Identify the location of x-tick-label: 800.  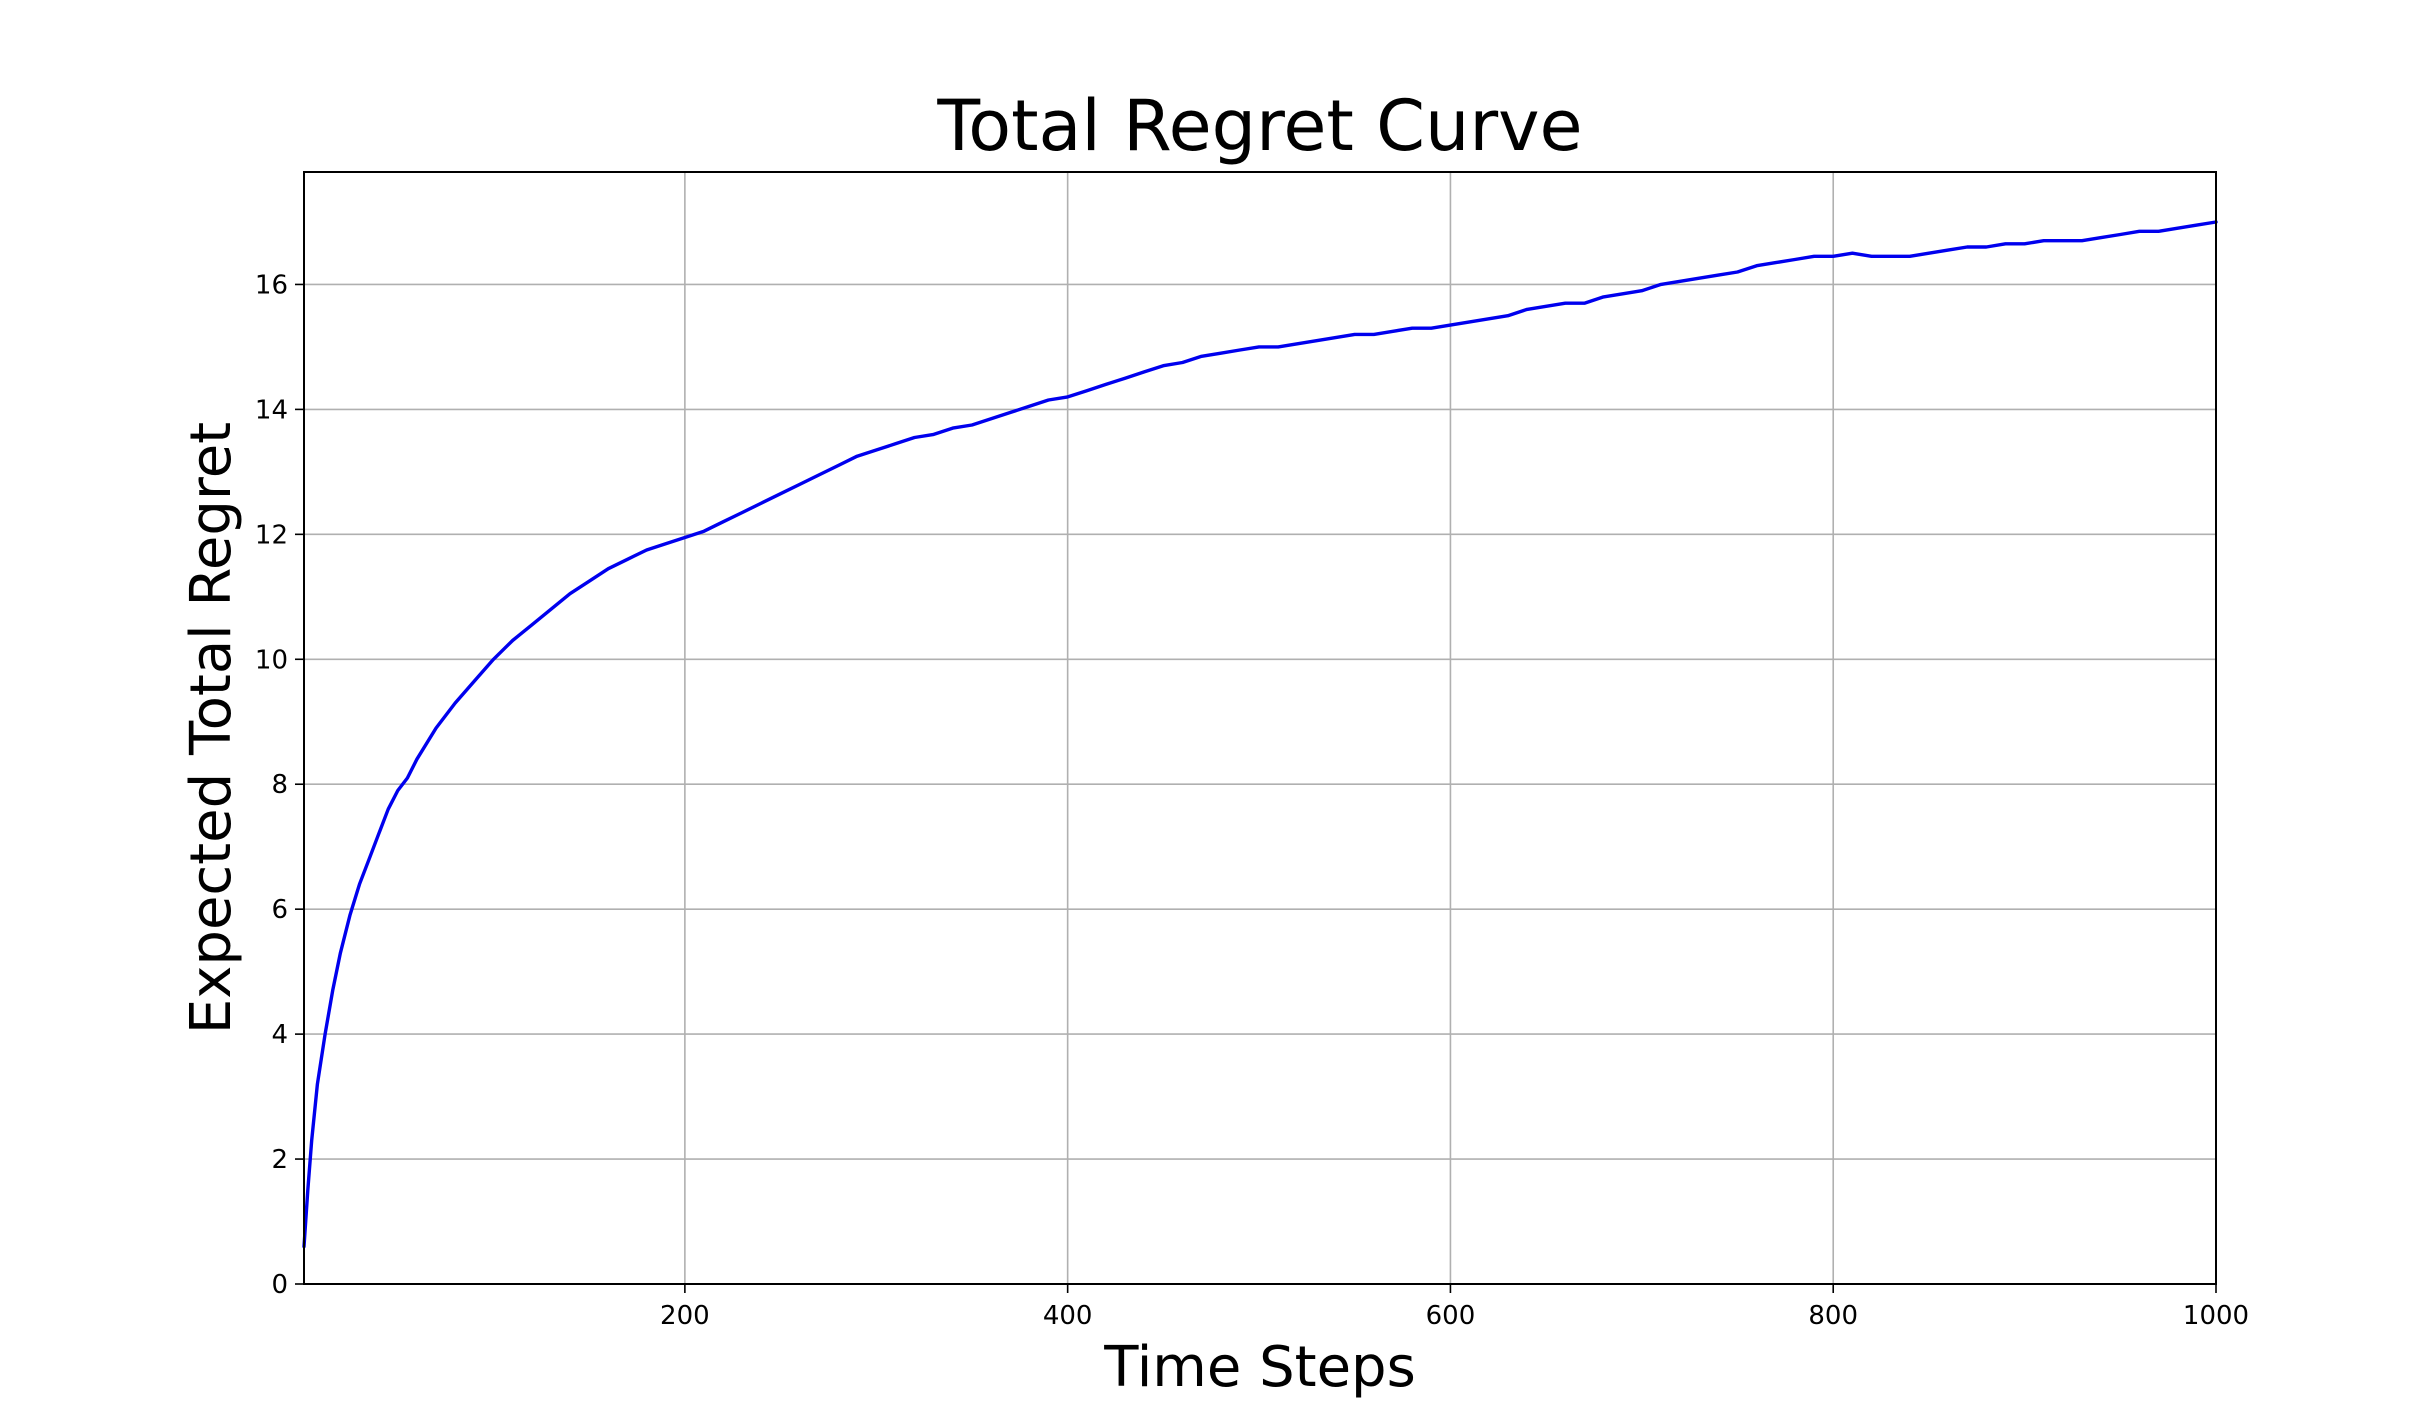
(1833, 1316).